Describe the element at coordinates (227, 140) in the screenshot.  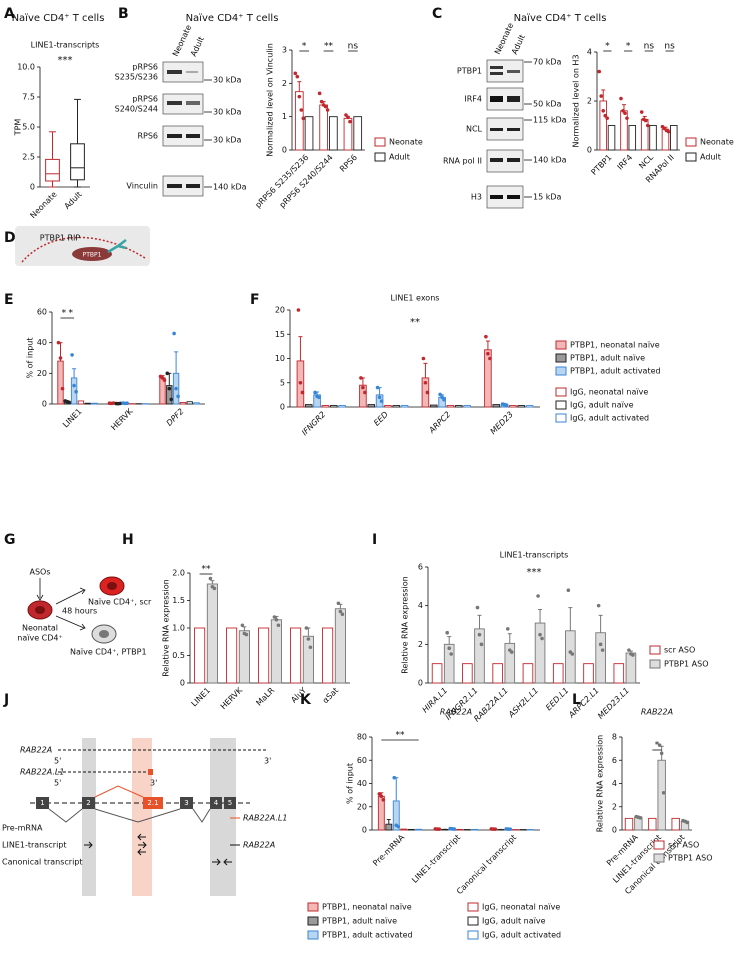
I see `kda-marker: 30 kDa` at that location.